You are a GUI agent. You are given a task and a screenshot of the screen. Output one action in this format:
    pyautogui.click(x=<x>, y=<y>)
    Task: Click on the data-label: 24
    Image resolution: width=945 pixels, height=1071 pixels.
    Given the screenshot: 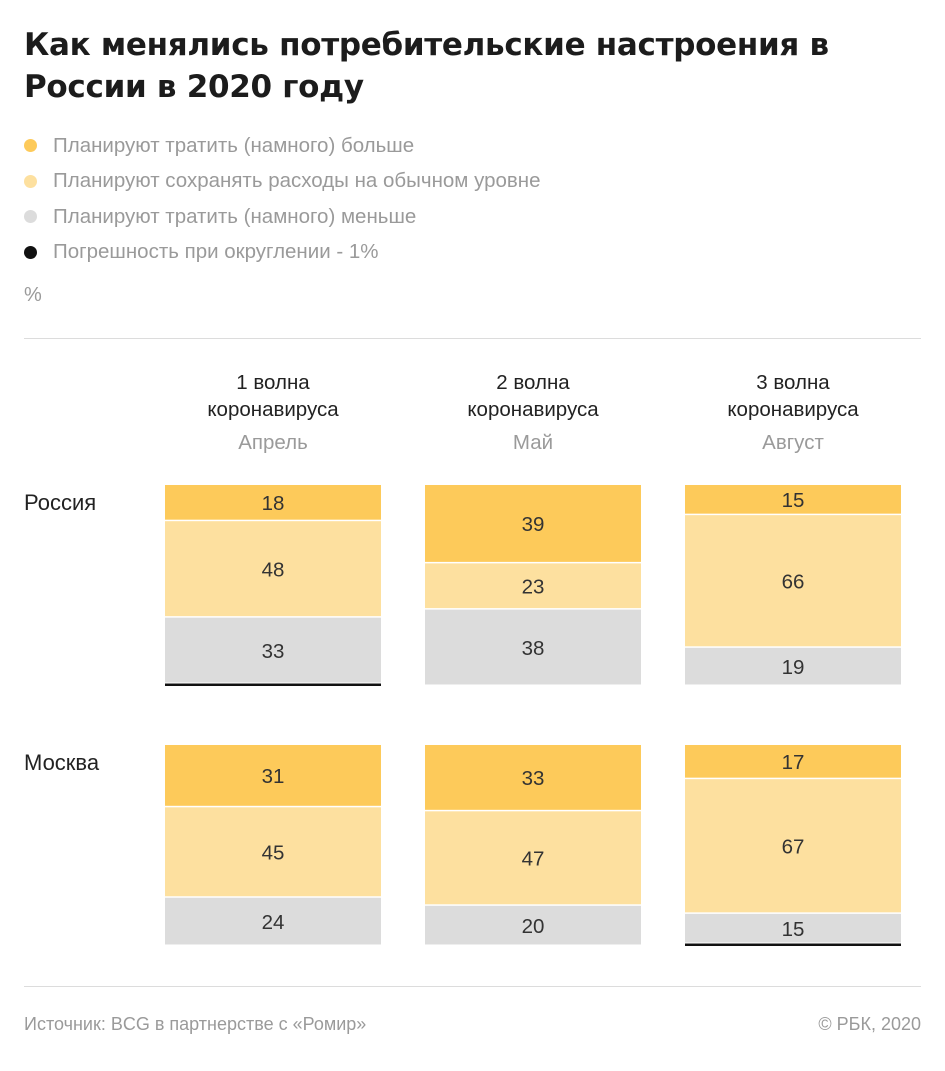 What is the action you would take?
    pyautogui.click(x=273, y=922)
    